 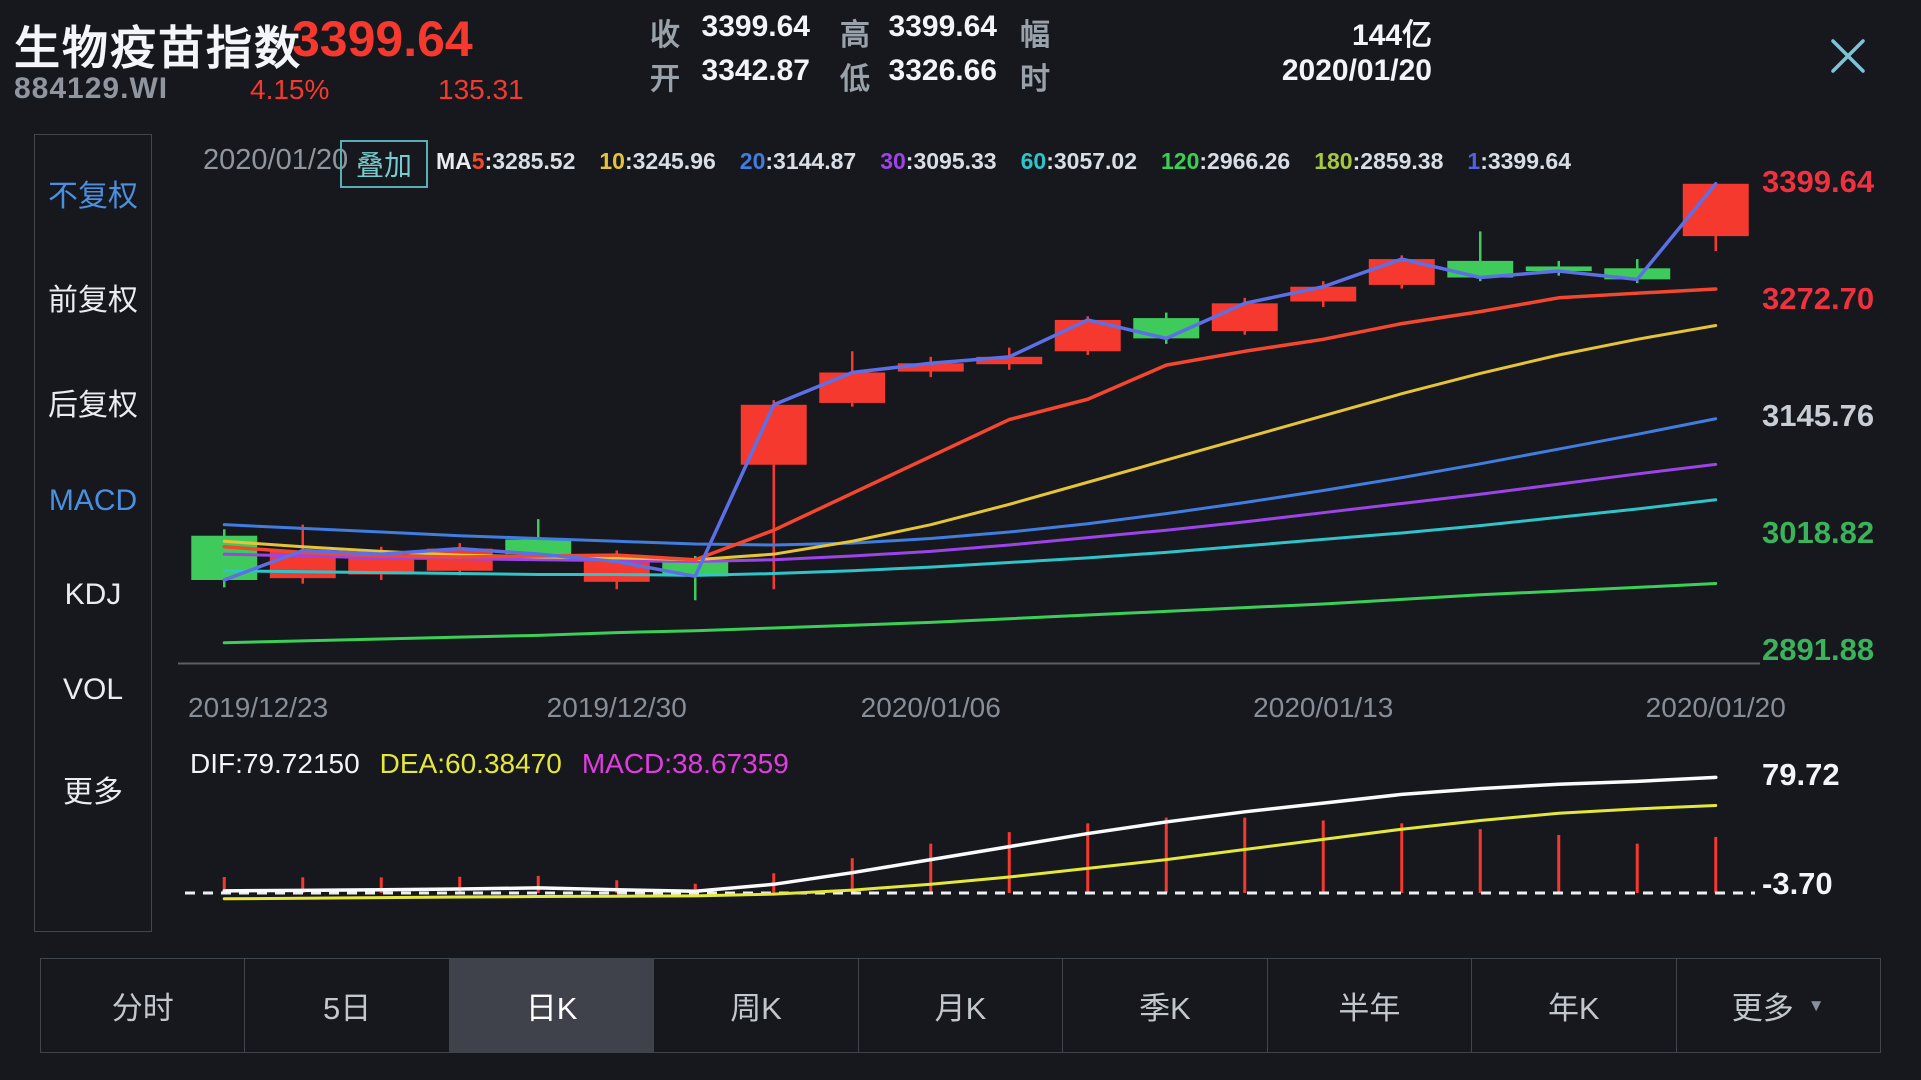 I want to click on x-axis-date: 2020/01/13, so click(x=1323, y=707).